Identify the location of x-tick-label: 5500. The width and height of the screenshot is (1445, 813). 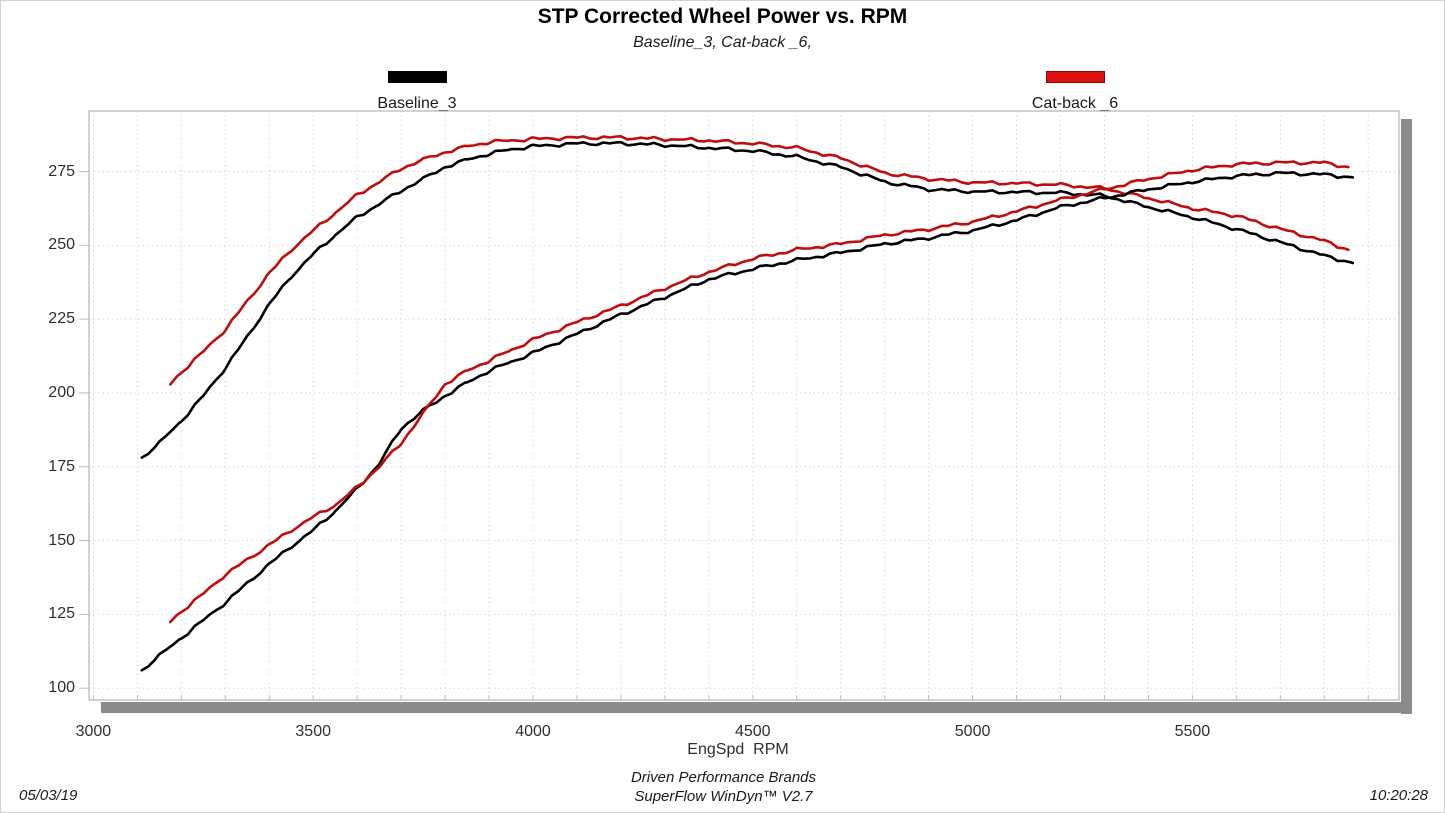
(1192, 731).